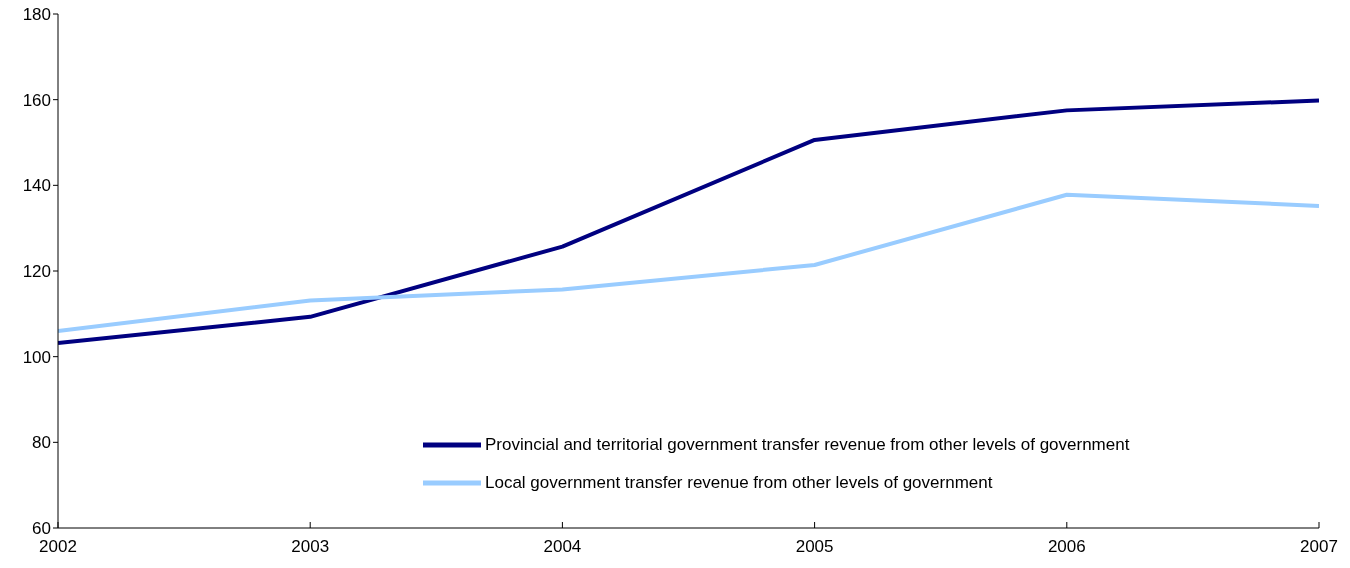 This screenshot has width=1350, height=568. What do you see at coordinates (562, 547) in the screenshot?
I see `x-tick-label: 2004` at bounding box center [562, 547].